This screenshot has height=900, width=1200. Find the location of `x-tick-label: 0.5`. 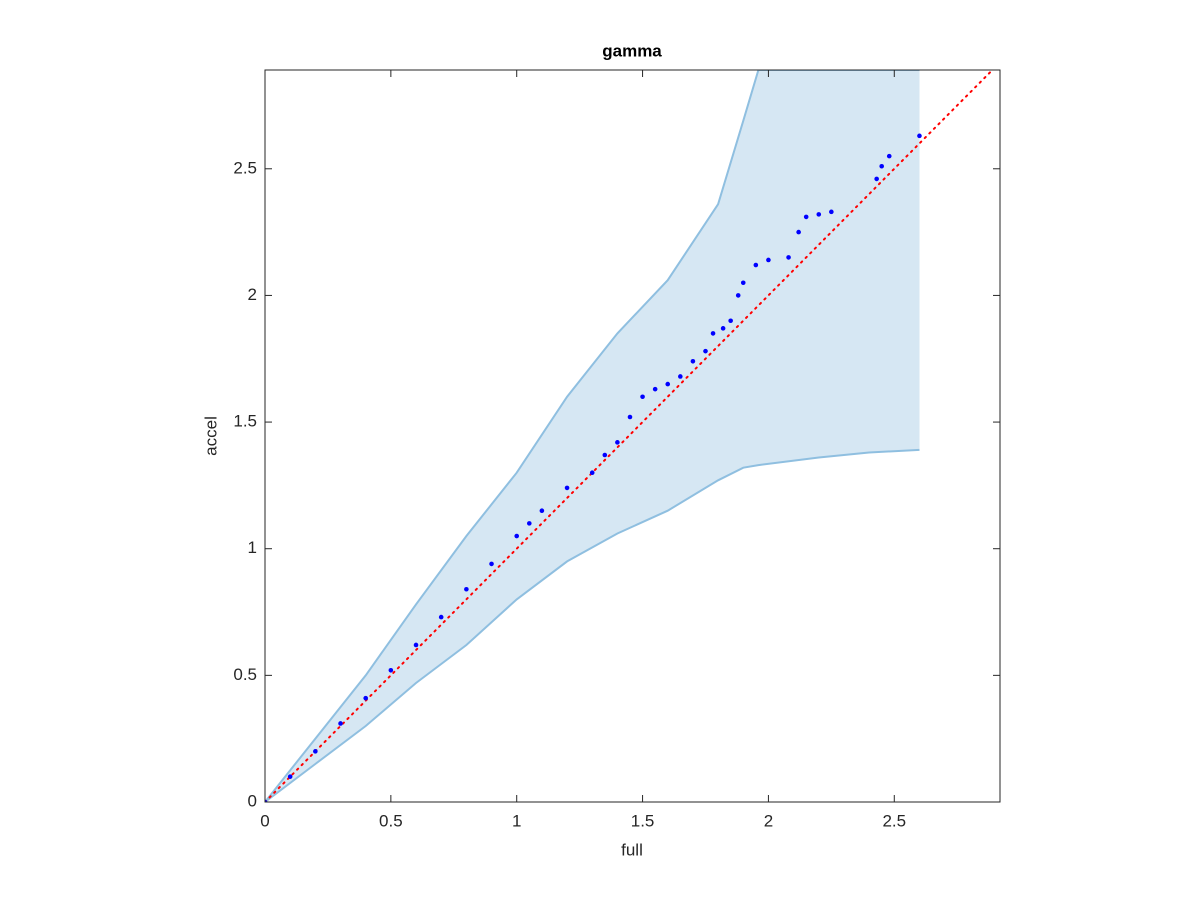

x-tick-label: 0.5 is located at coordinates (391, 820).